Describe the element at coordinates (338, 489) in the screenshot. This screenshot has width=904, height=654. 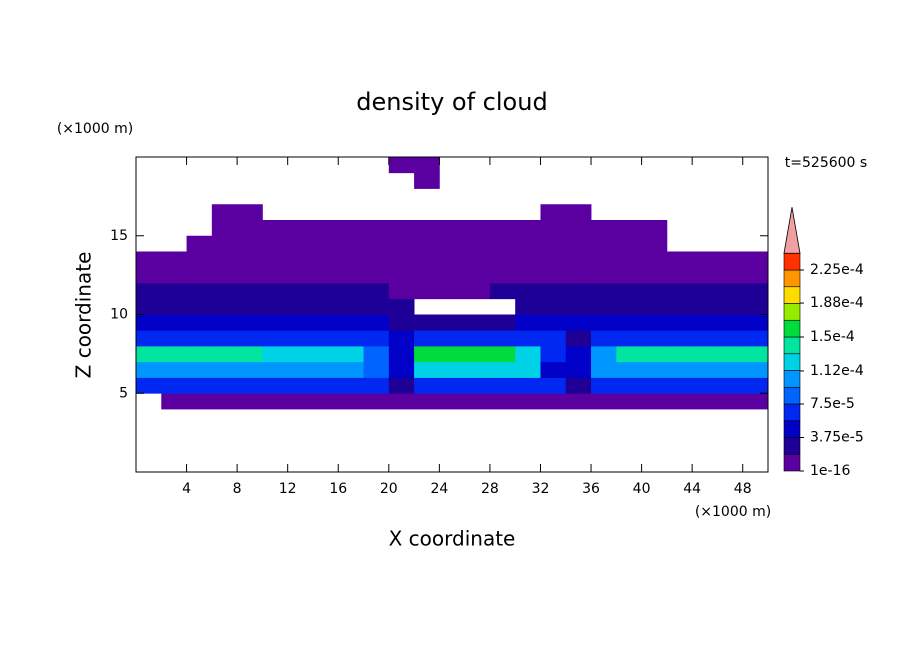
I see `x-tick-label: 16` at that location.